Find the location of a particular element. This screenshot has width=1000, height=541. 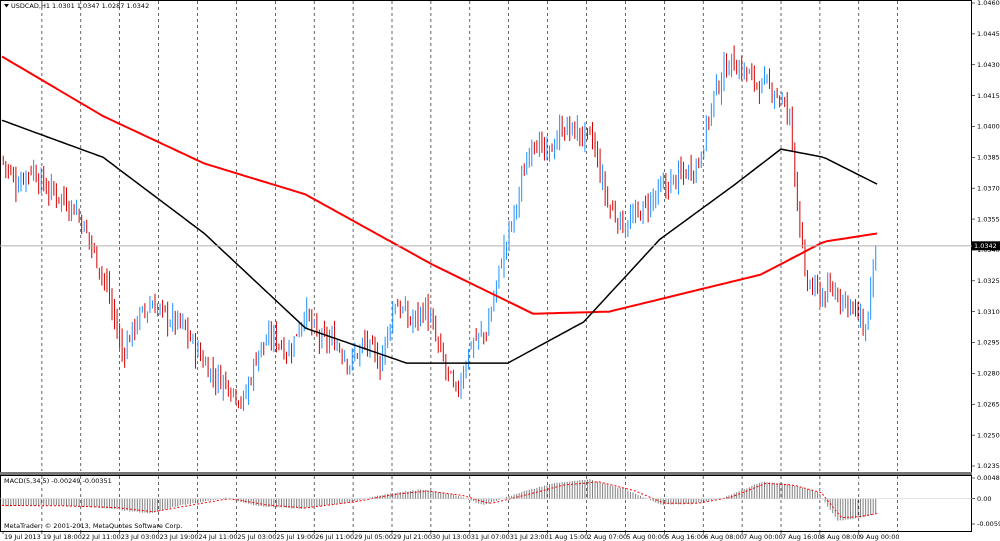

time-axis-label: 30 Jul 13:00 is located at coordinates (451, 537).